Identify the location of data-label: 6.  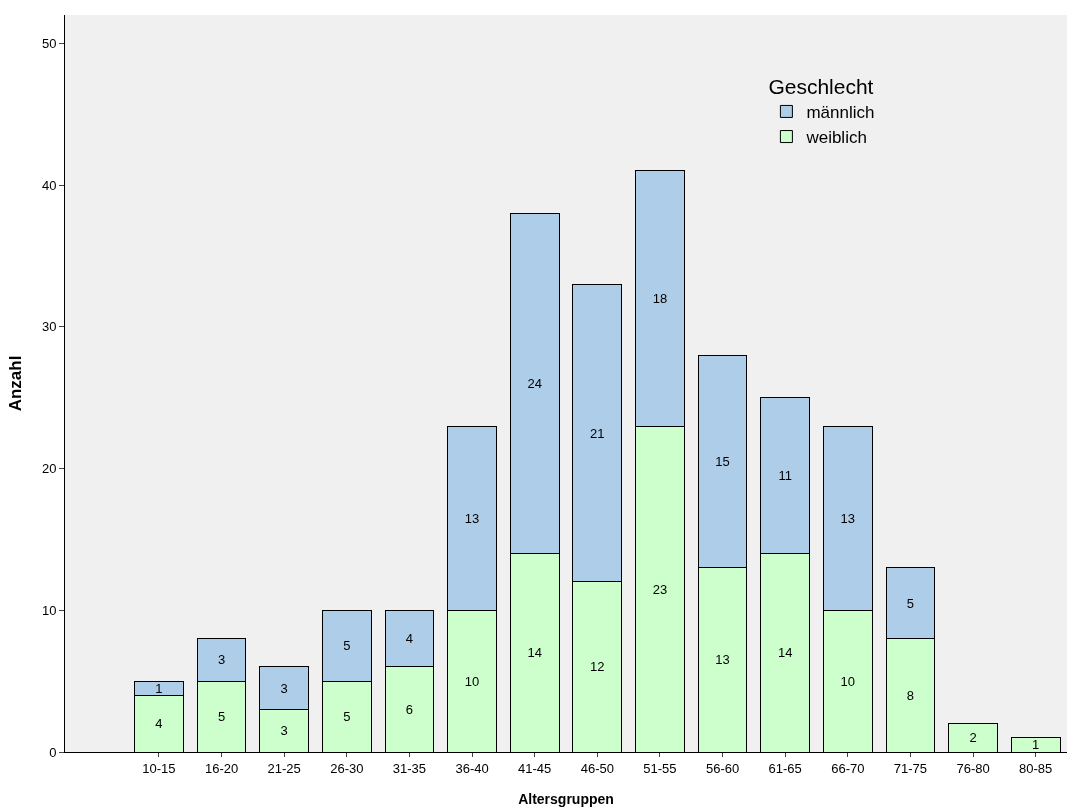
(409, 709).